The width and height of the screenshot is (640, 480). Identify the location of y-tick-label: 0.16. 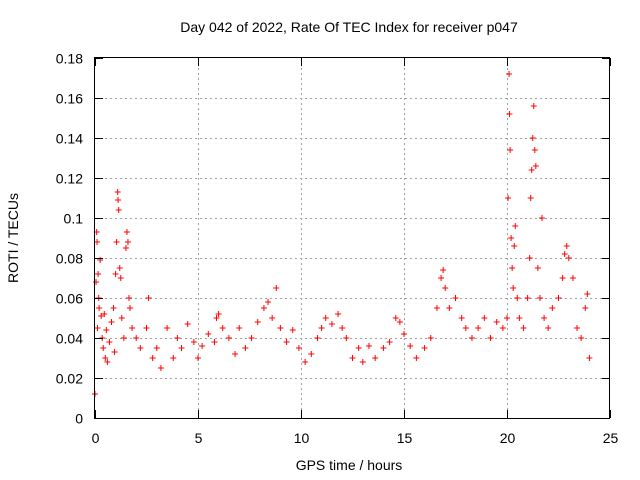
(69, 99).